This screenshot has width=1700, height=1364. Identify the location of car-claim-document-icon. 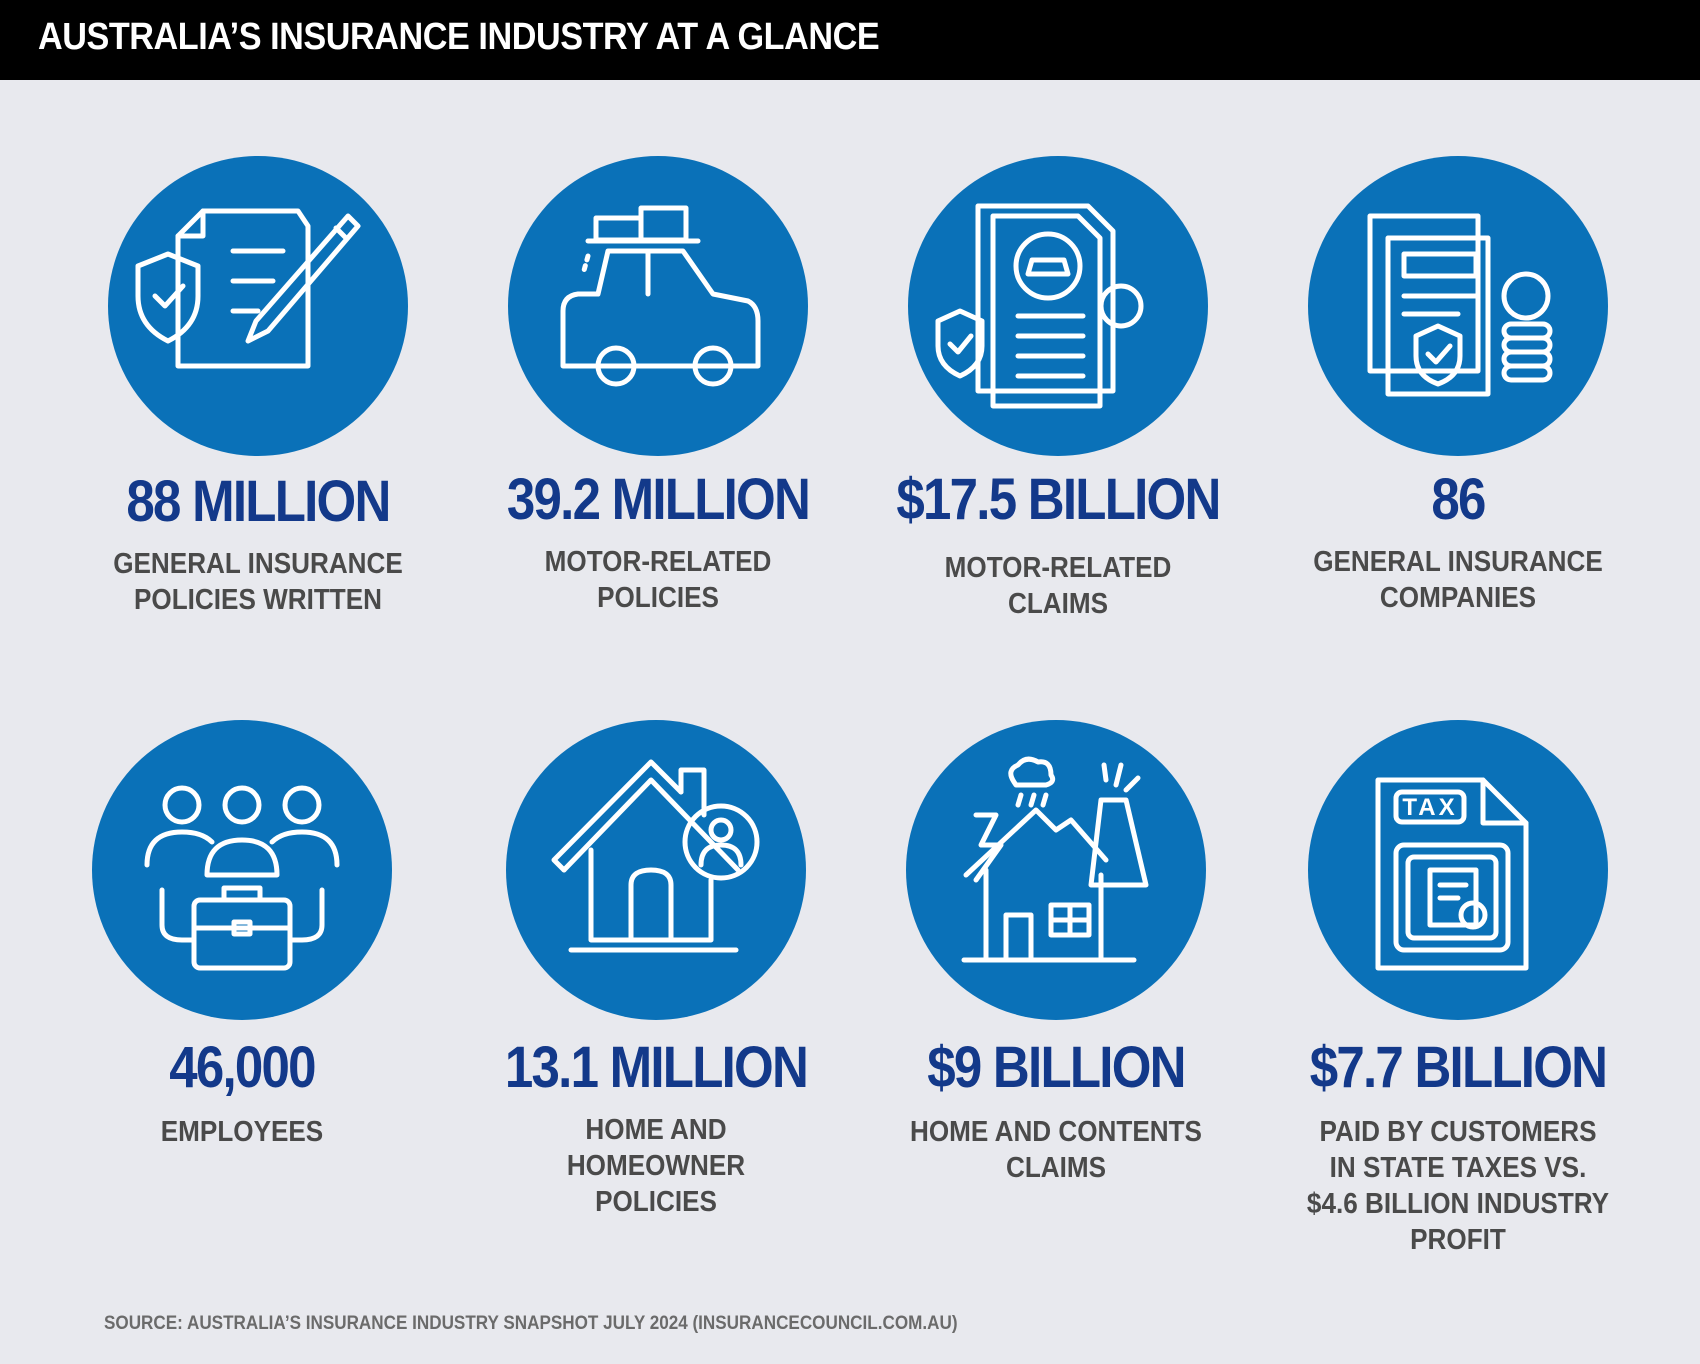
(1058, 306).